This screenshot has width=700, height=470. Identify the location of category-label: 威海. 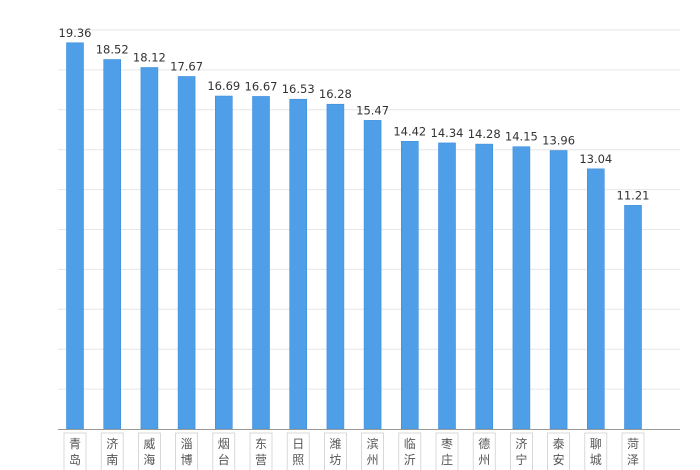
(149, 452).